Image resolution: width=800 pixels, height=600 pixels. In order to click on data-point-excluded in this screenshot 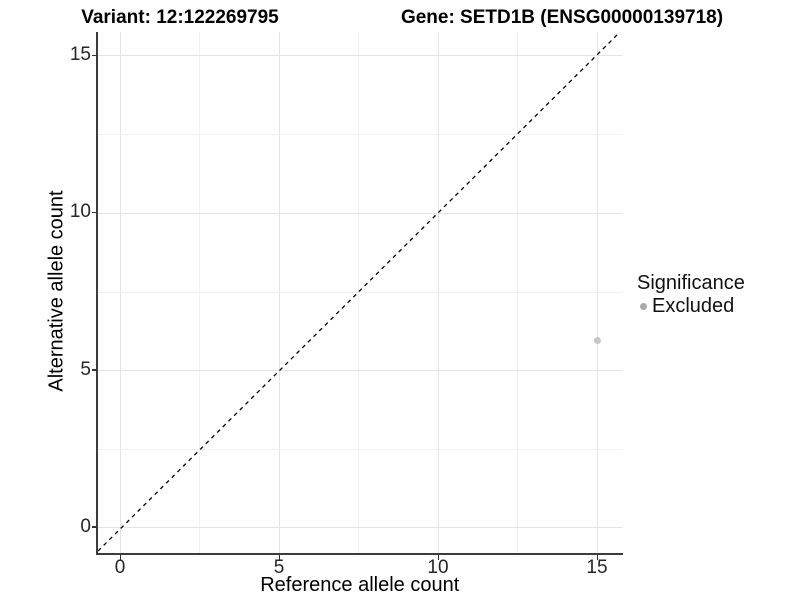, I will do `click(597, 340)`.